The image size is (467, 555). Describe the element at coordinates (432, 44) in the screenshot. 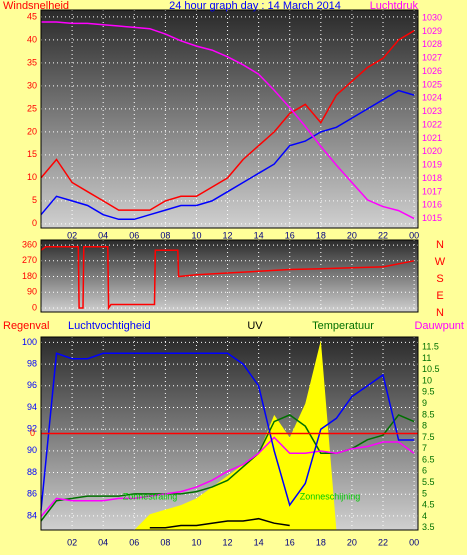

I see `y2-tick-label: 1028` at that location.